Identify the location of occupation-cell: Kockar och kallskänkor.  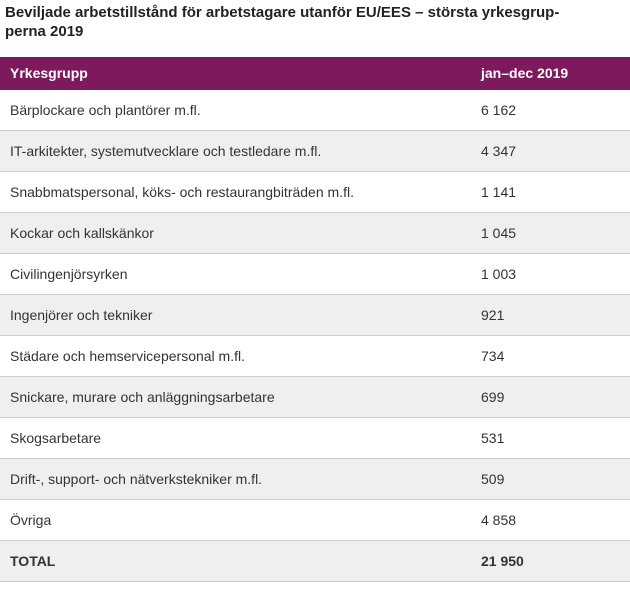
(235, 233).